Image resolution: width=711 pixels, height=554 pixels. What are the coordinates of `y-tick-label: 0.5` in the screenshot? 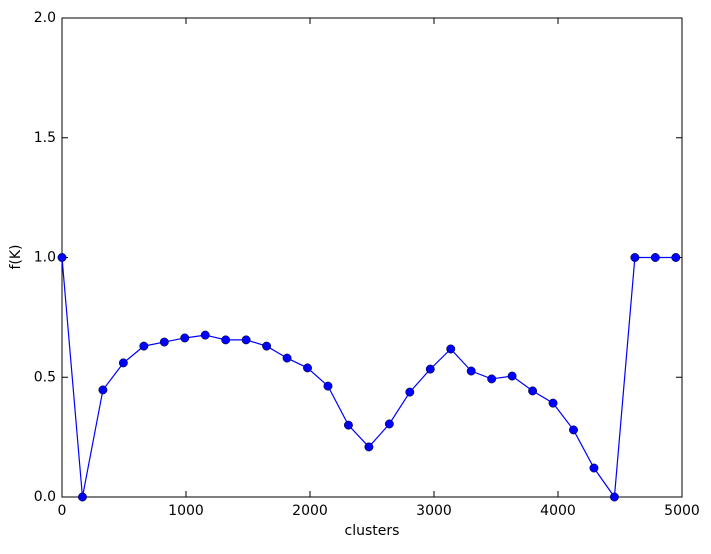 It's located at (45, 377).